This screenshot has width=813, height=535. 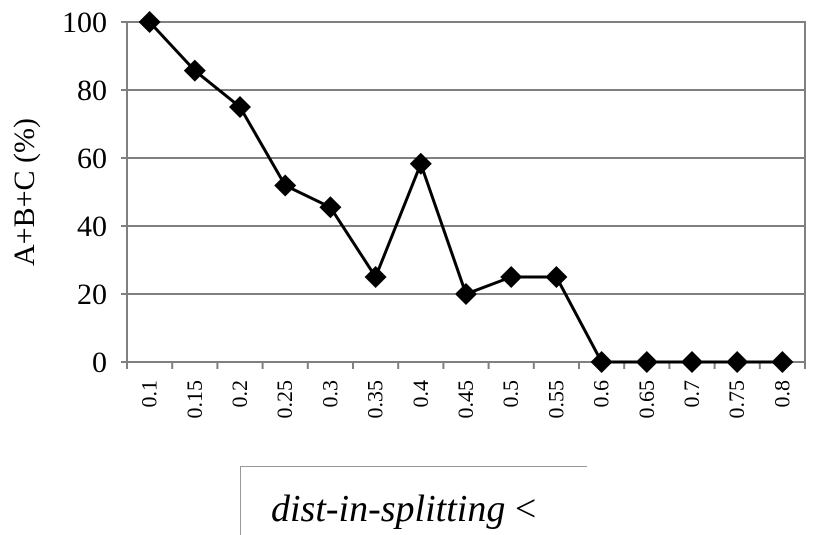 I want to click on x-tick-label: 0.7, so click(x=691, y=394).